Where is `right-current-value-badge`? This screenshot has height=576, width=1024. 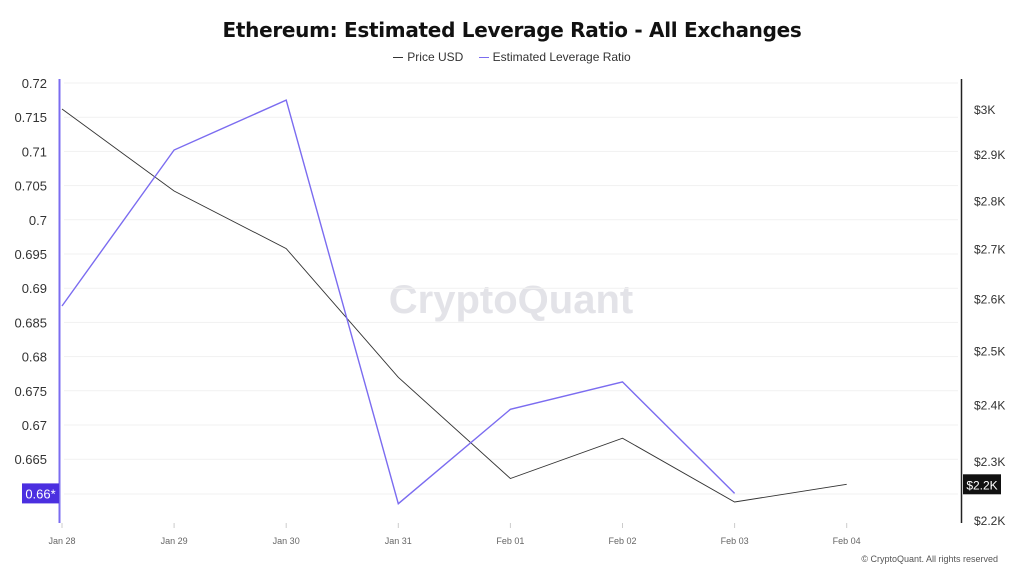
right-current-value-badge is located at coordinates (982, 484).